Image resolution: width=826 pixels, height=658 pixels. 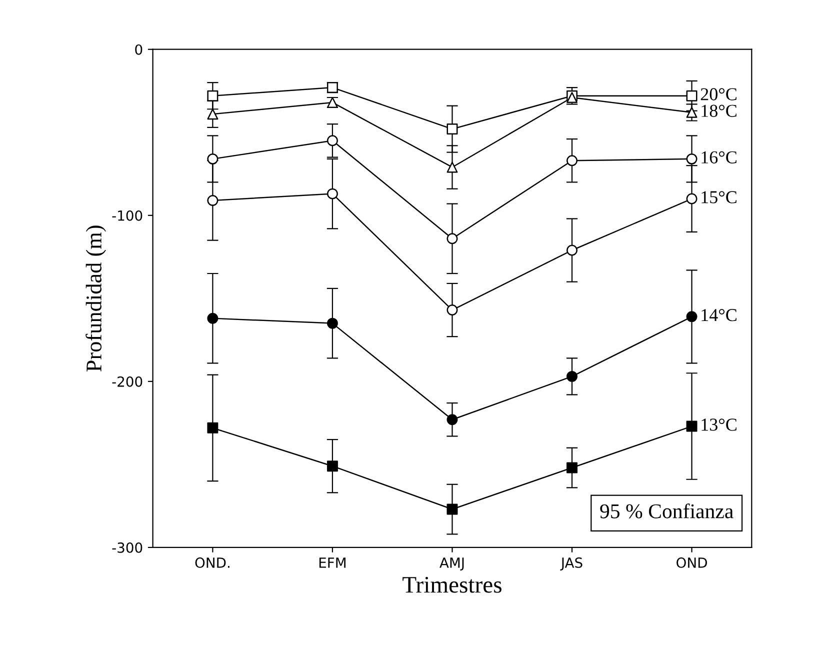 What do you see at coordinates (667, 510) in the screenshot?
I see `annotation: 95 % Confianza` at bounding box center [667, 510].